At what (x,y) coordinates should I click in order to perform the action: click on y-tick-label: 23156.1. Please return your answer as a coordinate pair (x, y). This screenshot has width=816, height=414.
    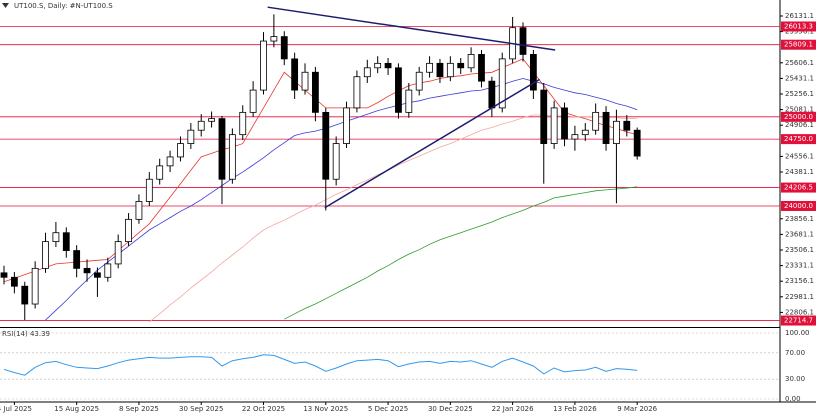
    Looking at the image, I should click on (799, 281).